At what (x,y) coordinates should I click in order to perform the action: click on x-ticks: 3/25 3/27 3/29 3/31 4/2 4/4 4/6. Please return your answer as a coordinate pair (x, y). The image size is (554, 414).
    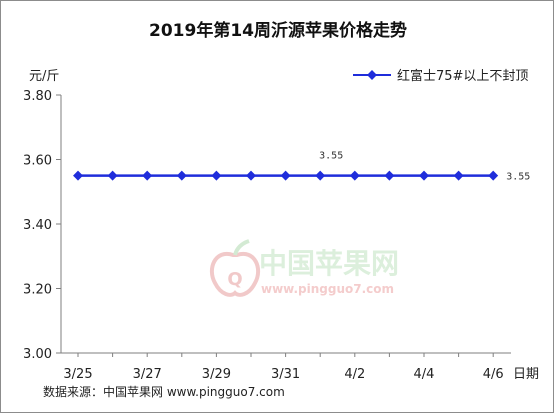
    Looking at the image, I should click on (283, 367).